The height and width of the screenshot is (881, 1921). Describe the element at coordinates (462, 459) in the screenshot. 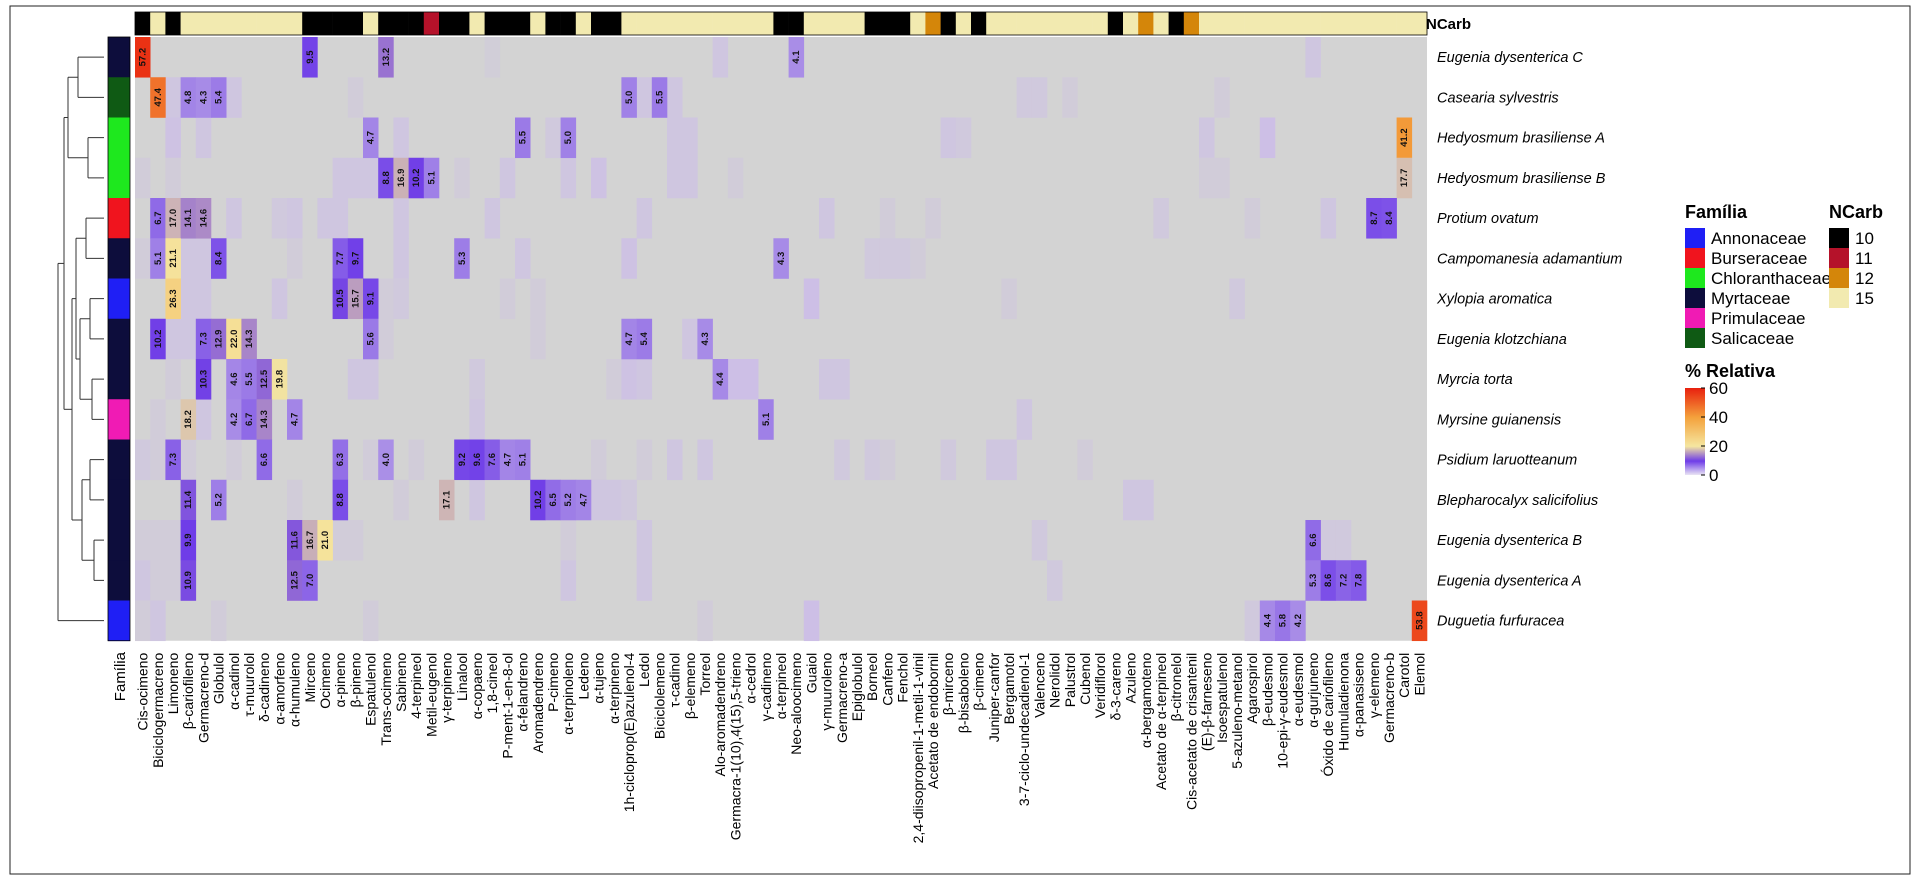

I see `cell-value-label: 9.2` at that location.